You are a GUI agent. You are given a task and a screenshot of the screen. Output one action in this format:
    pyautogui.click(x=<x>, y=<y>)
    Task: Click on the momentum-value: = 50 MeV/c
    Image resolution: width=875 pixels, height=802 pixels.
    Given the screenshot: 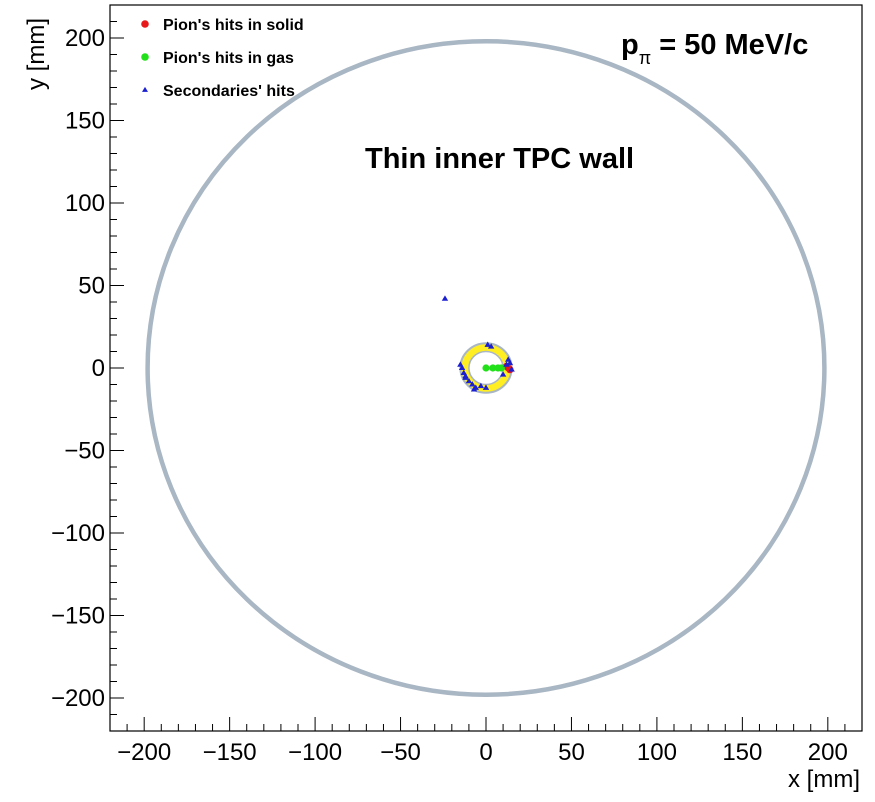 What is the action you would take?
    pyautogui.click(x=729, y=45)
    